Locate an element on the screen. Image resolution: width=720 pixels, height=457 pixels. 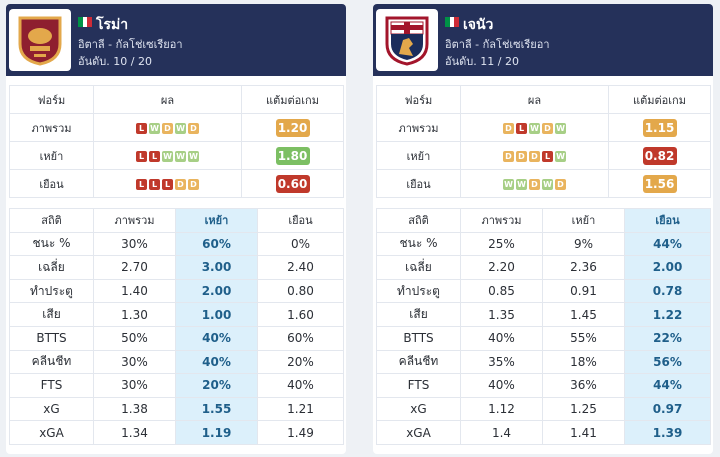
stats-value: 2.40 is located at coordinates (300, 267).